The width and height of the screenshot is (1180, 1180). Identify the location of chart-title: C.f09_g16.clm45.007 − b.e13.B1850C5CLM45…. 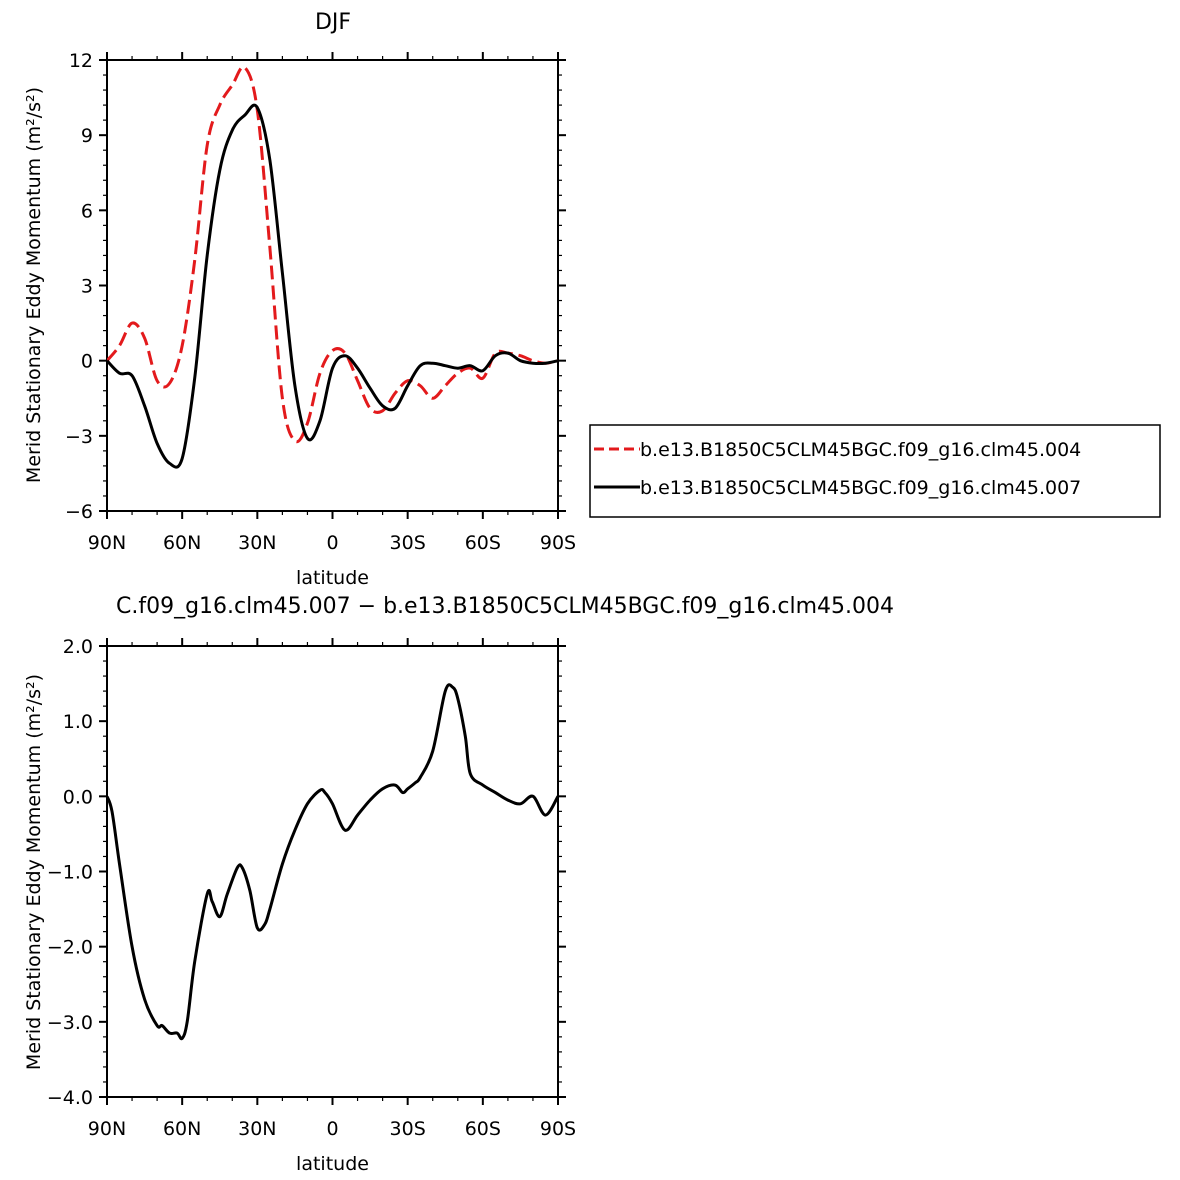
(505, 606).